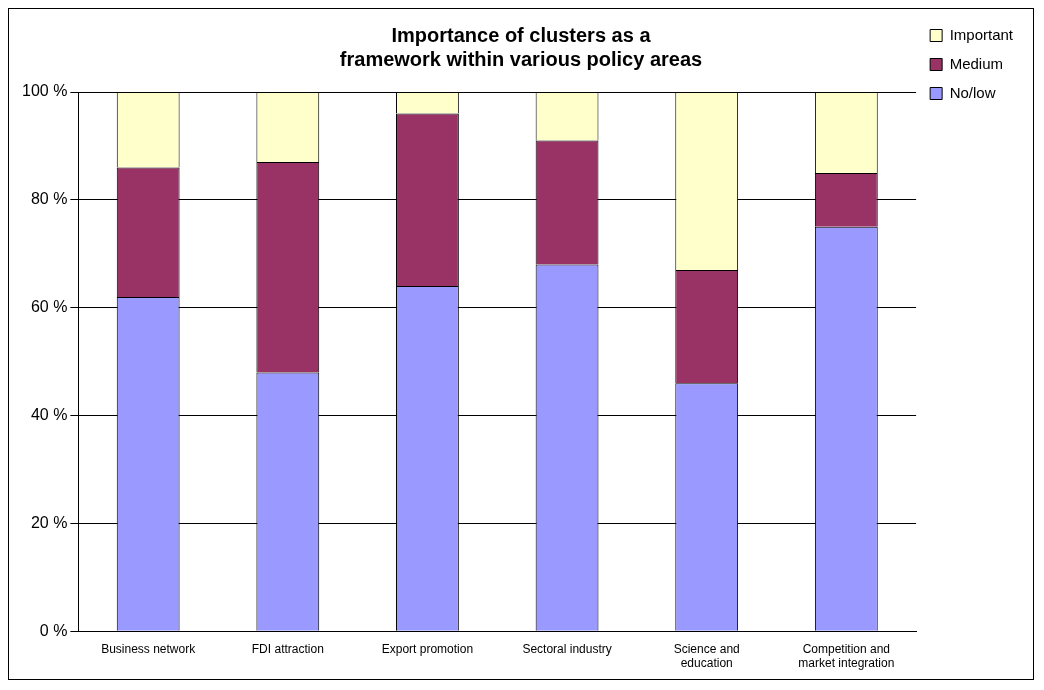 This screenshot has width=1044, height=690. Describe the element at coordinates (427, 648) in the screenshot. I see `x-tick-label: Export promotion` at that location.